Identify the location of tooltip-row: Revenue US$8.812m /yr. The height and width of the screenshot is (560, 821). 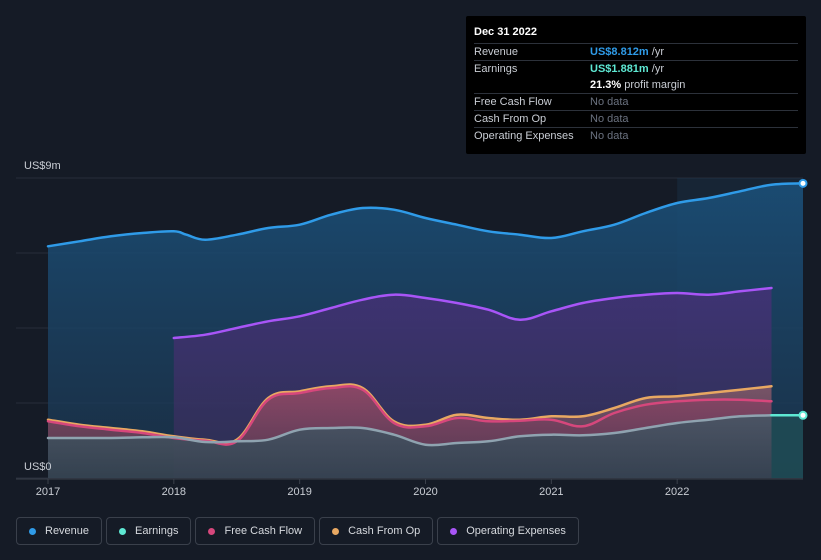
(636, 51).